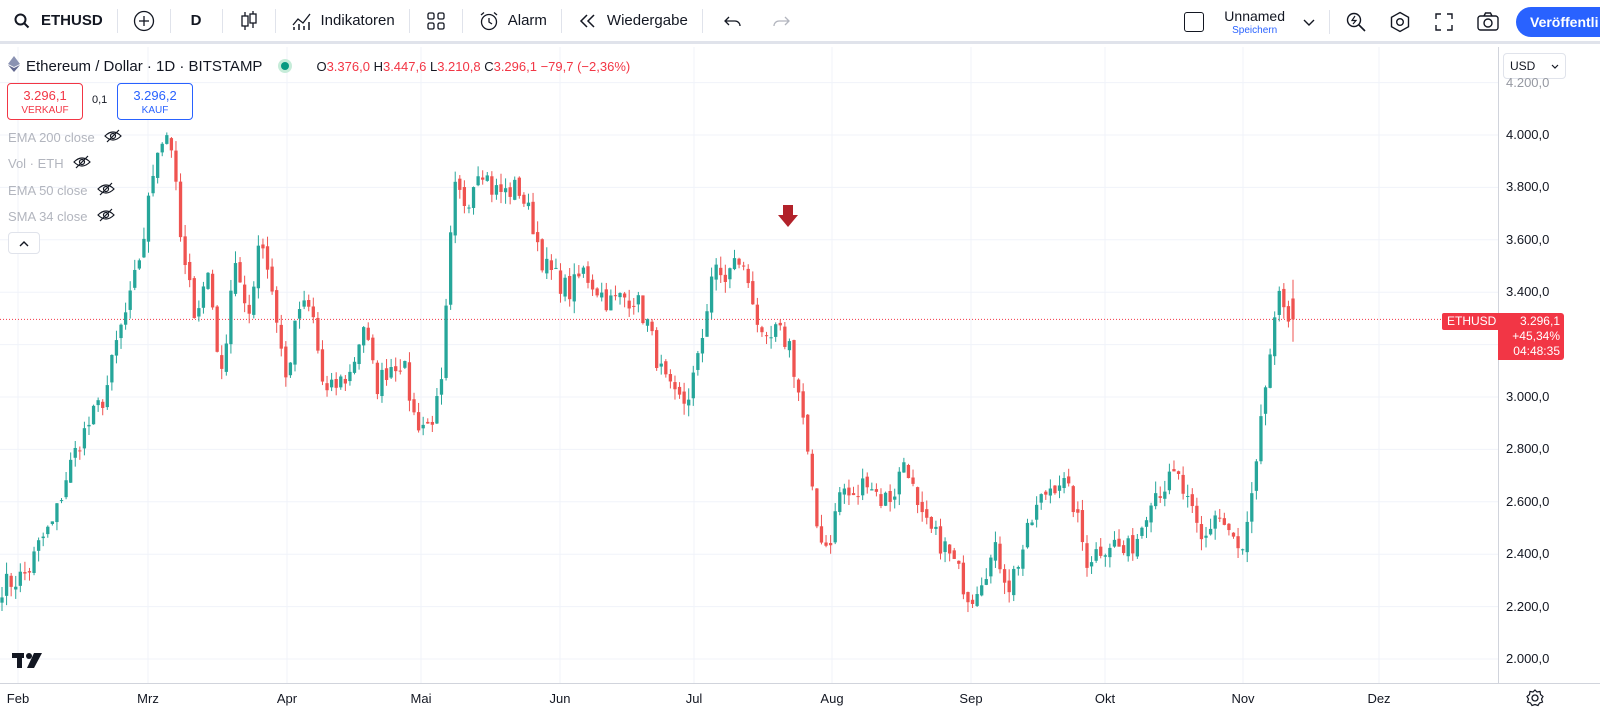 The width and height of the screenshot is (1600, 723). What do you see at coordinates (45, 101) in the screenshot?
I see `sell-button: 3.296,1 VERKAUF` at bounding box center [45, 101].